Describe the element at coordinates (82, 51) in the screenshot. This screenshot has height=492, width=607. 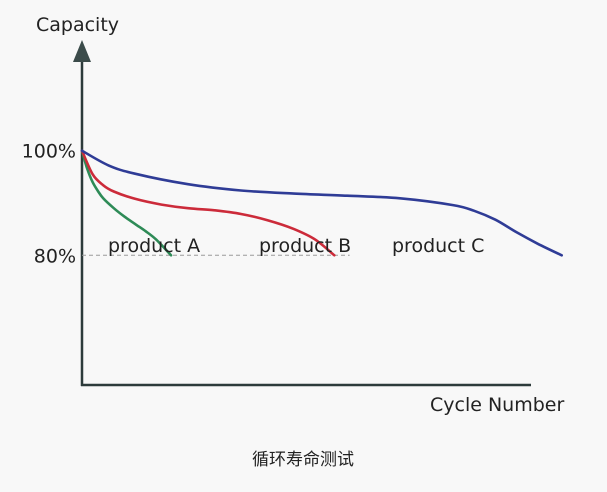
I see `y-axis-arrow-icon` at that location.